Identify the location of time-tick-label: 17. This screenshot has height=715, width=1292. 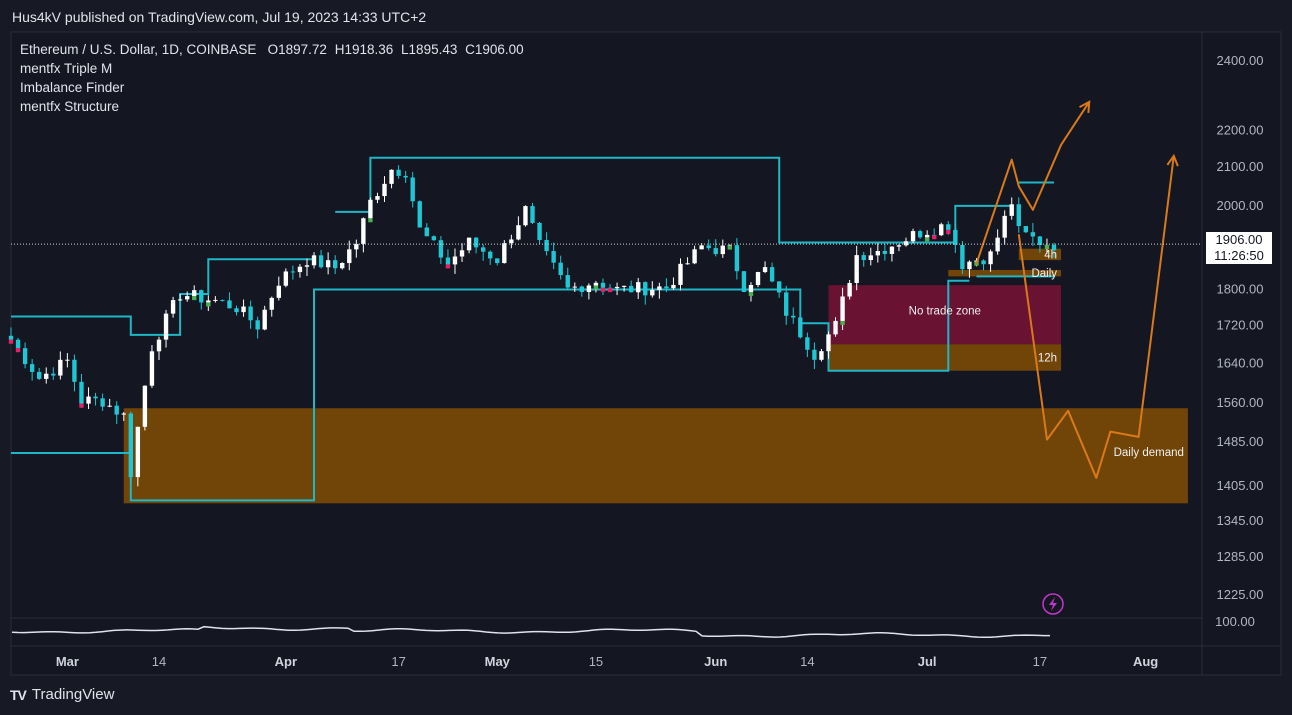
(398, 661).